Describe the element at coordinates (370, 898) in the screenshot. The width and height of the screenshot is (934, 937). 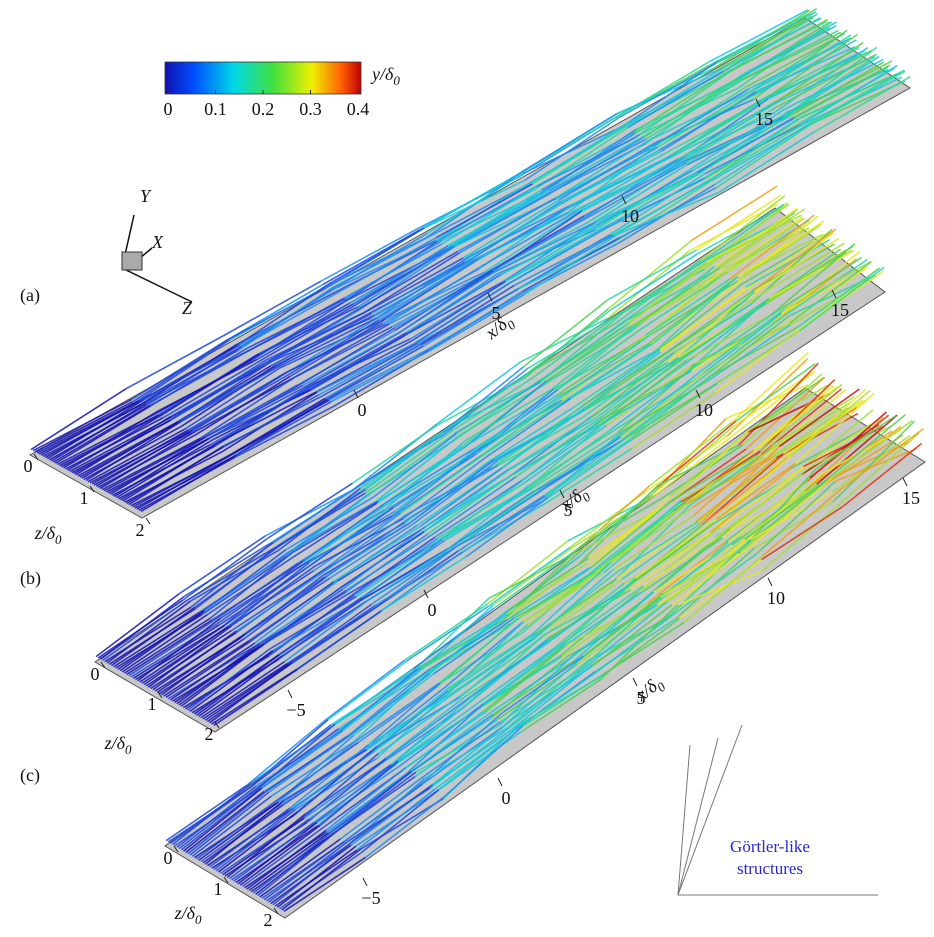
I see `x-tick-label: −5` at that location.